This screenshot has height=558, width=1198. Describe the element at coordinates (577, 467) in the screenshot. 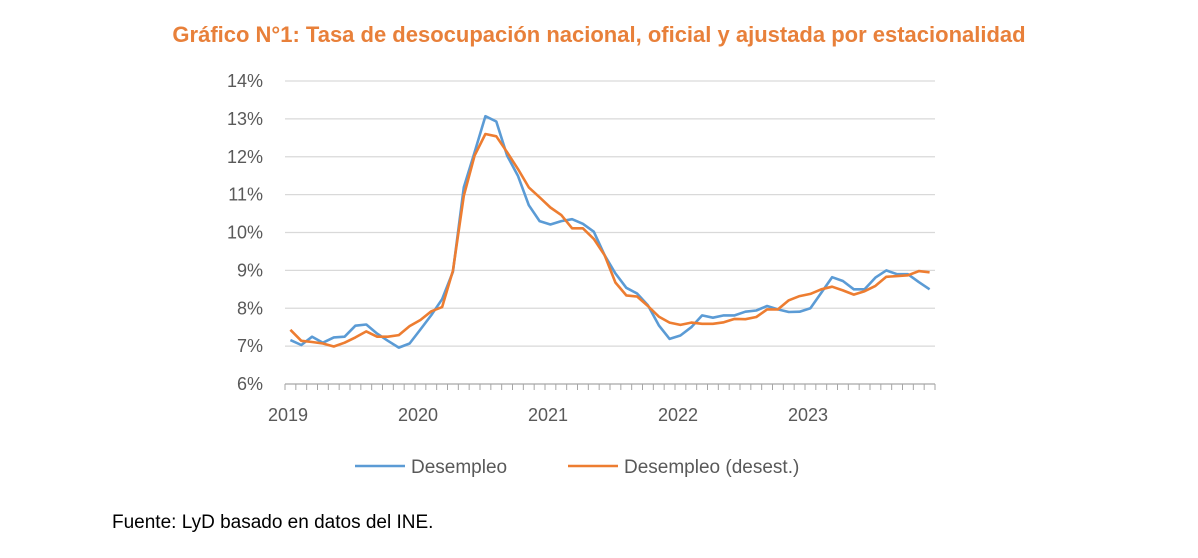

I see `legend: Desempleo Desempleo (desest.)` at that location.